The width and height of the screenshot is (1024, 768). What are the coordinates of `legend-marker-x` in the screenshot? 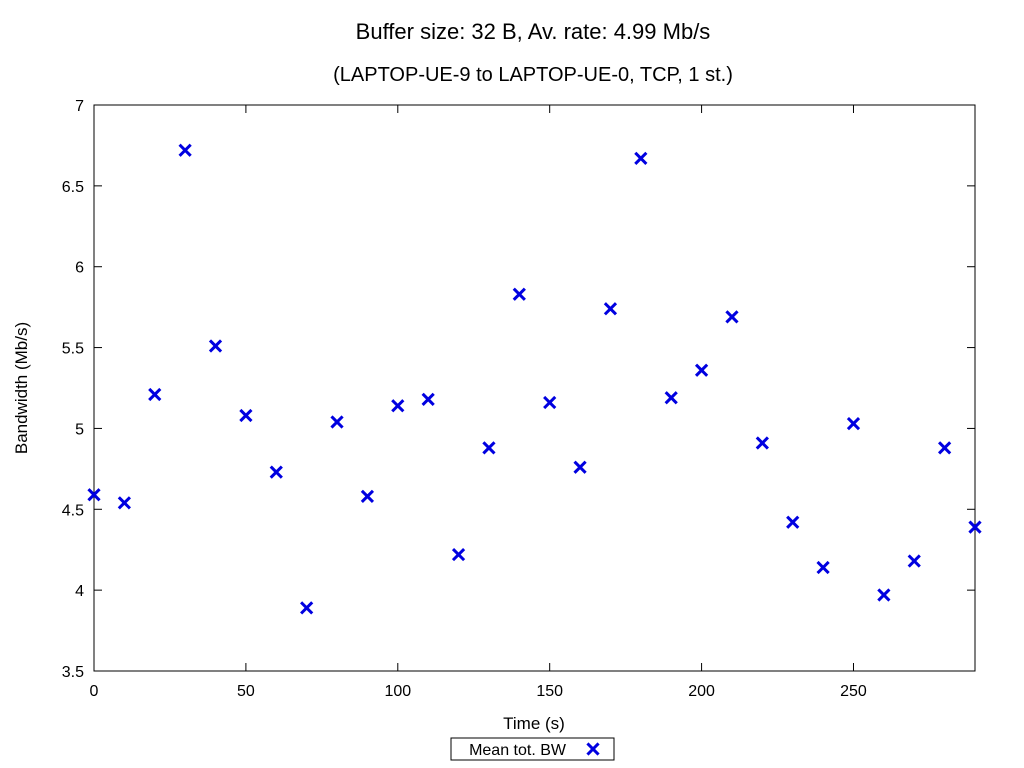 It's located at (593, 749).